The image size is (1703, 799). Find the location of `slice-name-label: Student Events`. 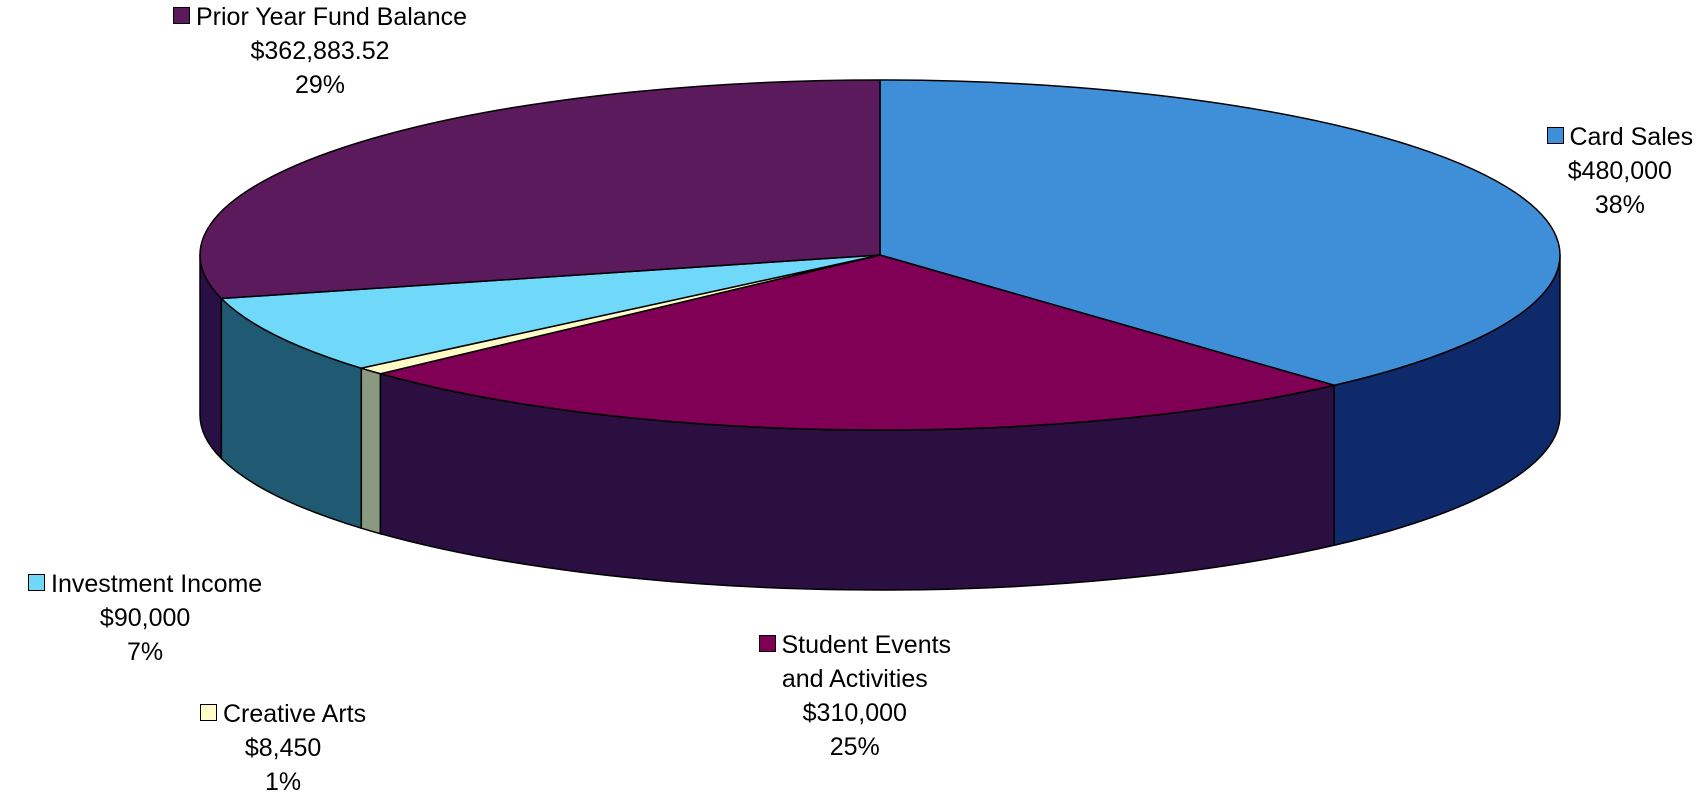

slice-name-label: Student Events is located at coordinates (866, 645).